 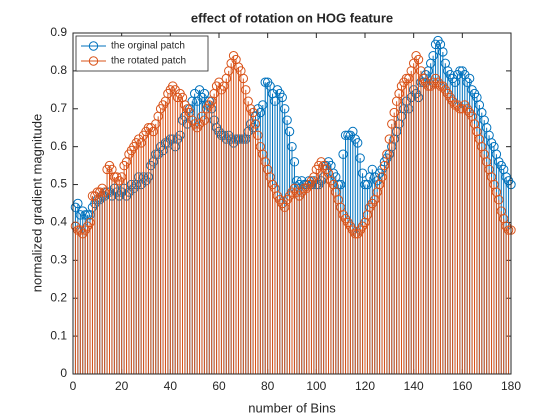 What do you see at coordinates (148, 46) in the screenshot?
I see `legend-label: the orginal patch` at bounding box center [148, 46].